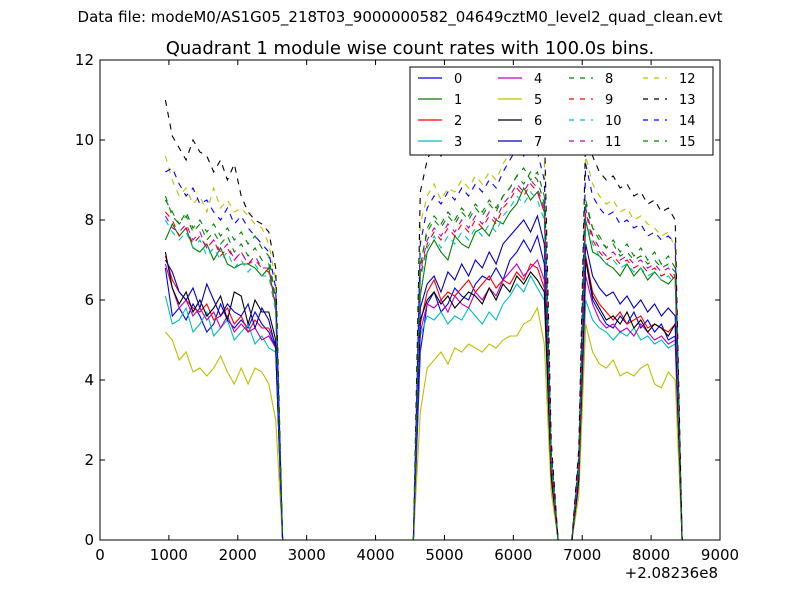  Describe the element at coordinates (89, 540) in the screenshot. I see `y-tick-label: 0` at that location.